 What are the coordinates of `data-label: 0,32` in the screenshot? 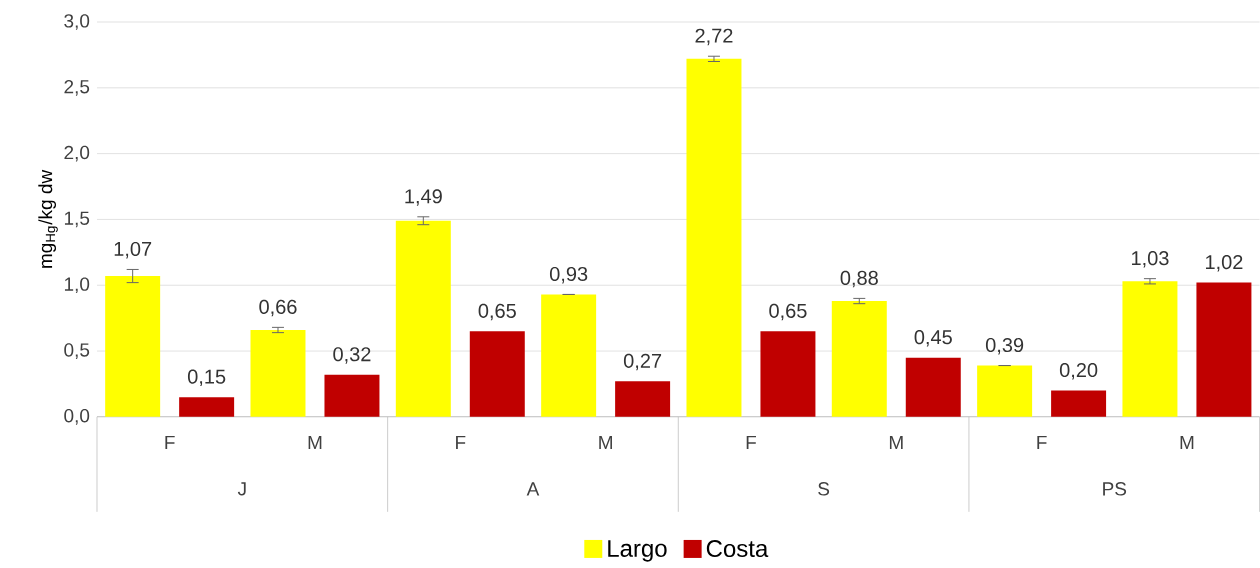 It's located at (352, 355).